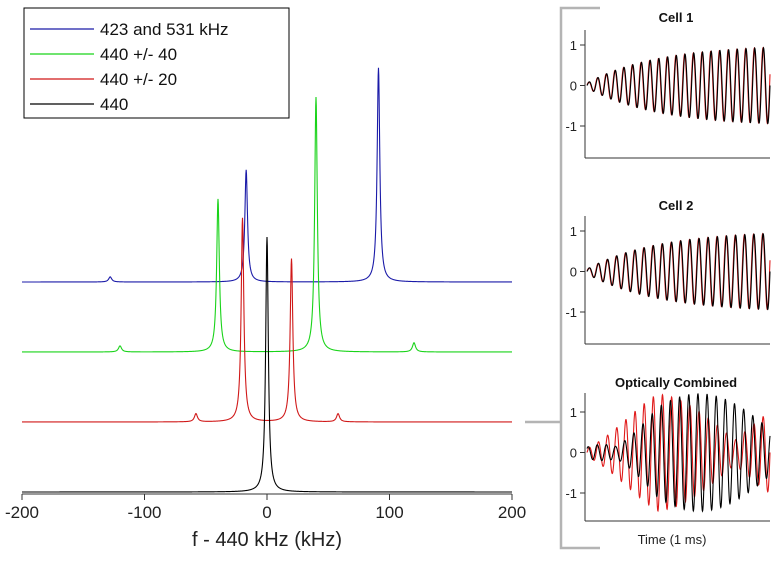 This screenshot has height=563, width=781. Describe the element at coordinates (512, 512) in the screenshot. I see `x-tick-label: 200` at that location.